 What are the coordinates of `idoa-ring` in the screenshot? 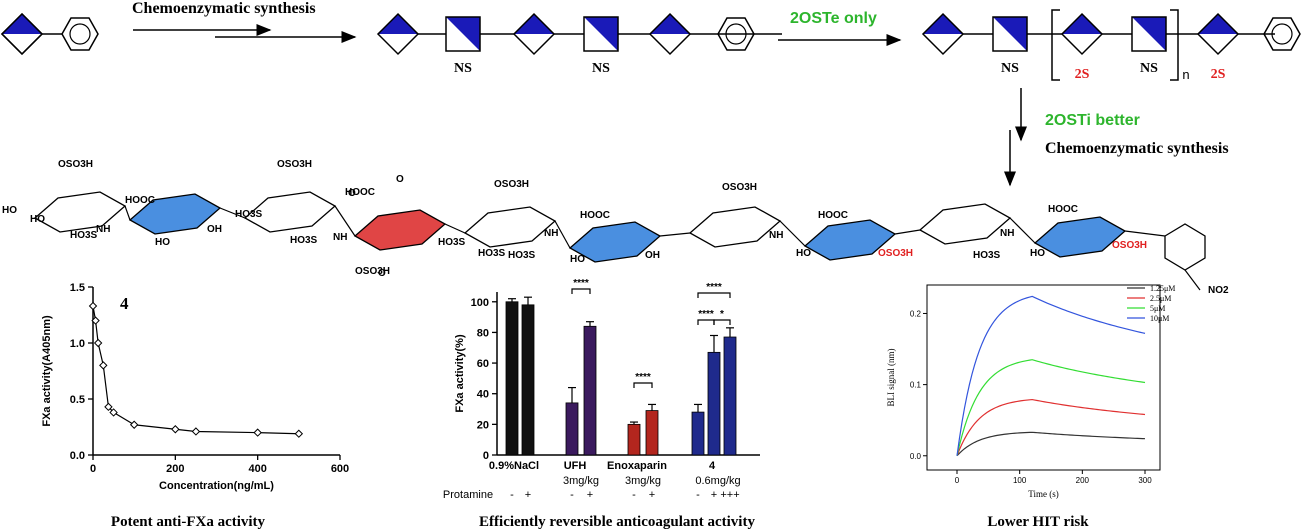 It's located at (400, 230).